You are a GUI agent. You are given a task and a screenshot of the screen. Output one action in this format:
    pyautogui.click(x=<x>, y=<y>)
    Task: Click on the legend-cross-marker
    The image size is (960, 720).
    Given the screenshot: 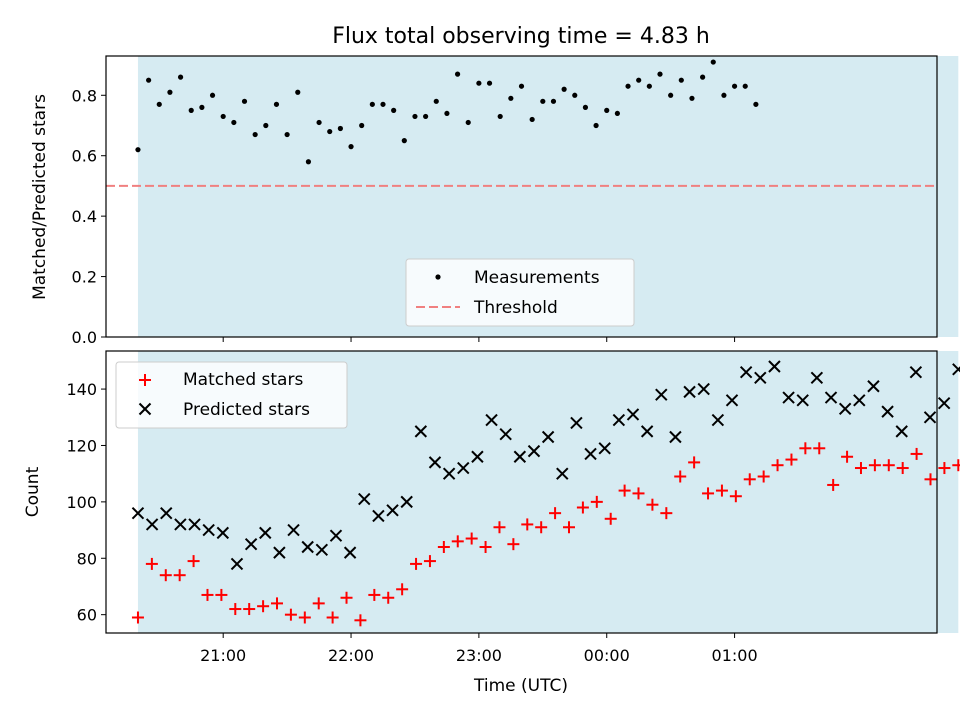 What is the action you would take?
    pyautogui.click(x=145, y=409)
    